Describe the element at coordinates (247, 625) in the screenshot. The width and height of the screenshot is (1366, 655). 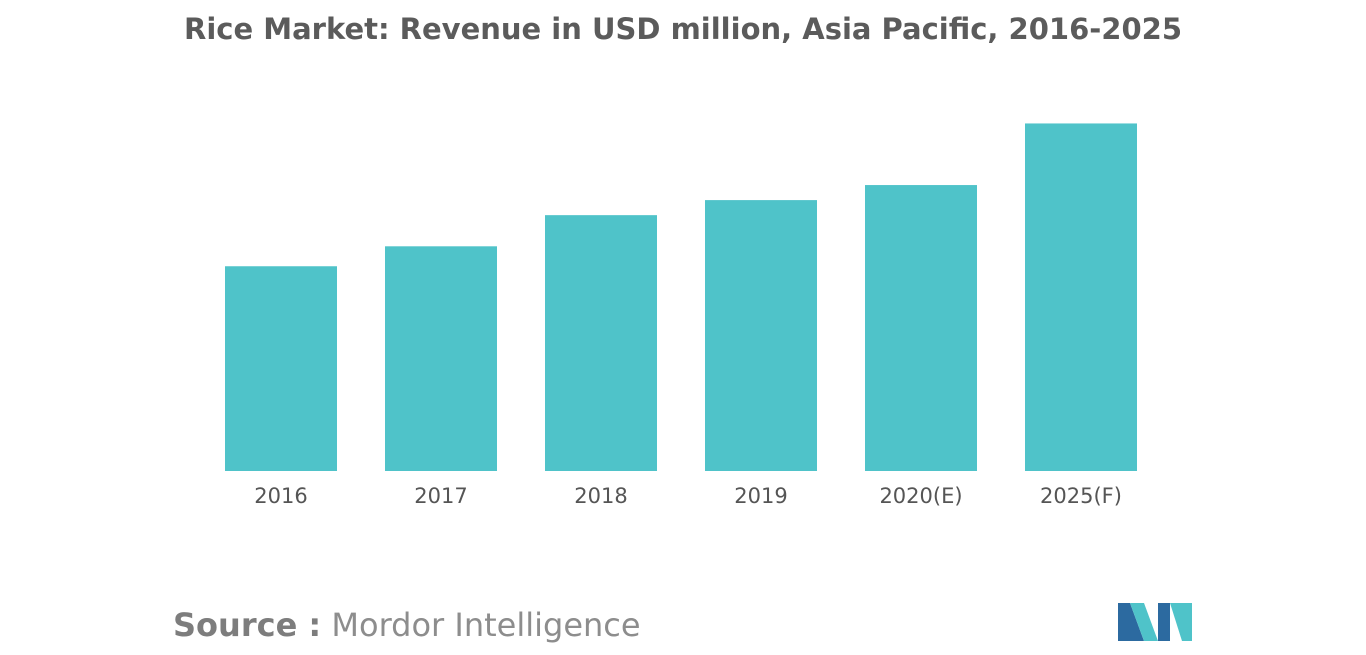
I see `source-label: Source :` at that location.